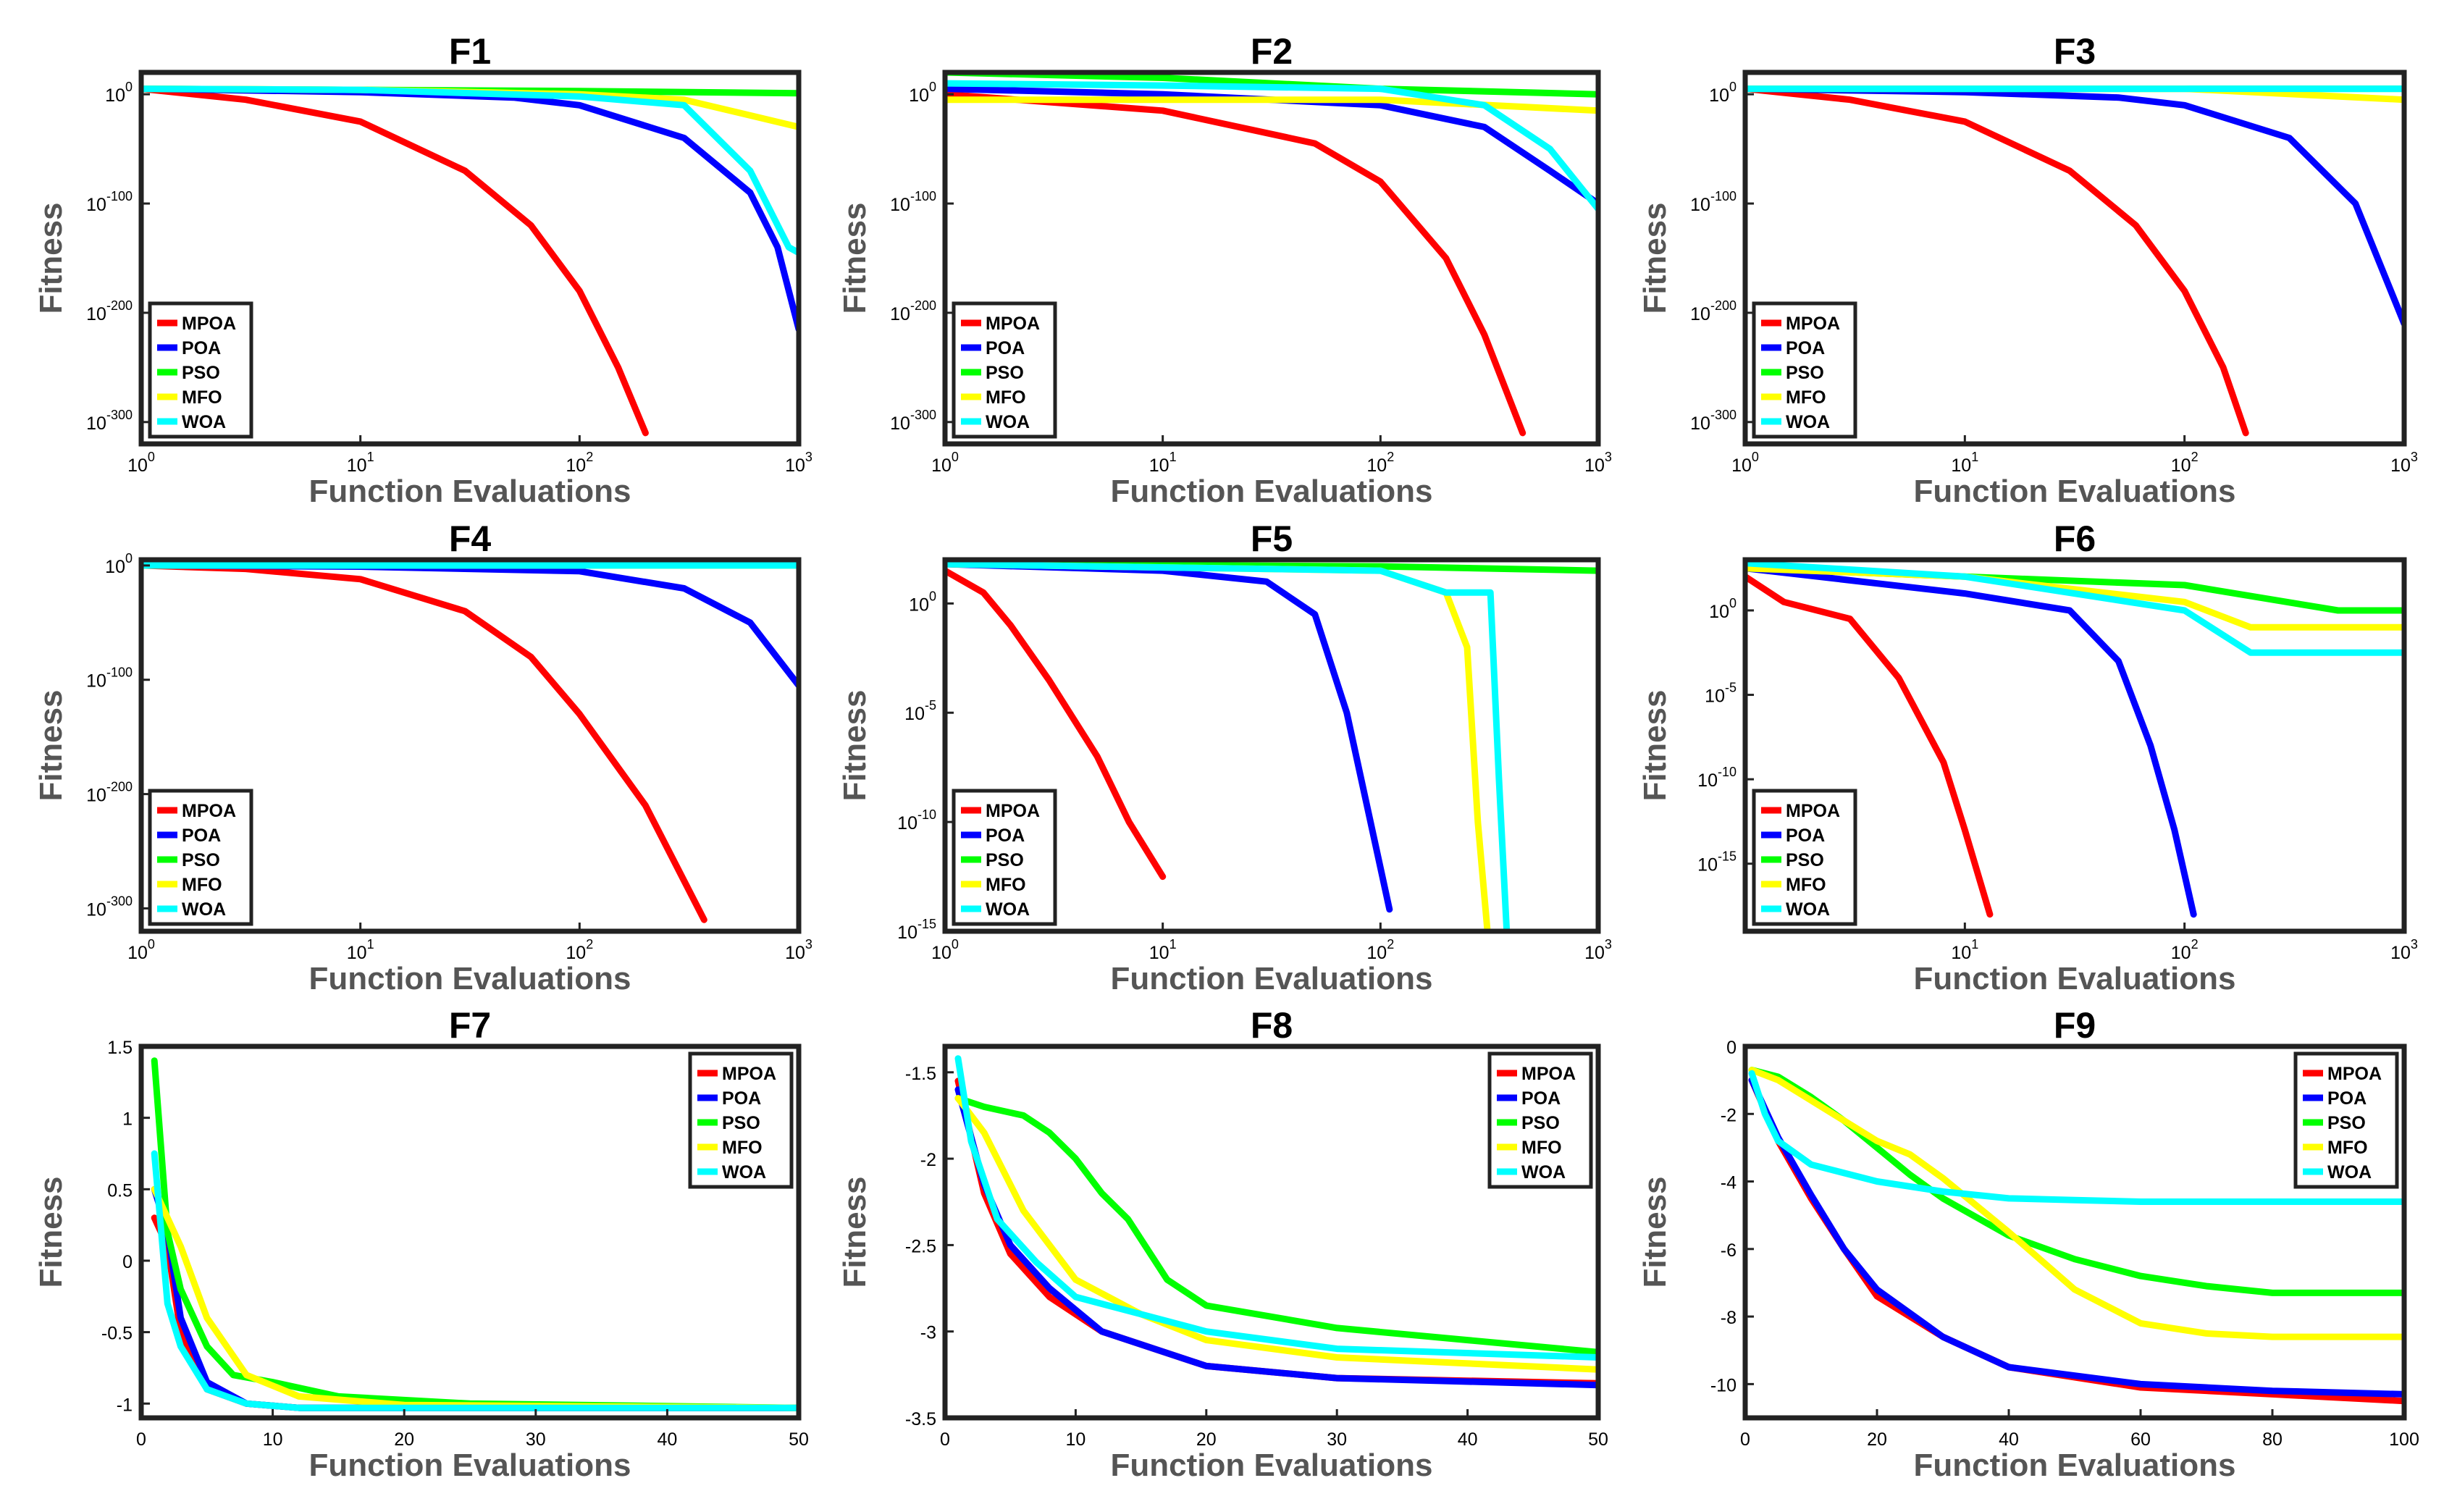 The image size is (2444, 1512). Describe the element at coordinates (1717, 778) in the screenshot. I see `y-tick-label: 10-10` at that location.